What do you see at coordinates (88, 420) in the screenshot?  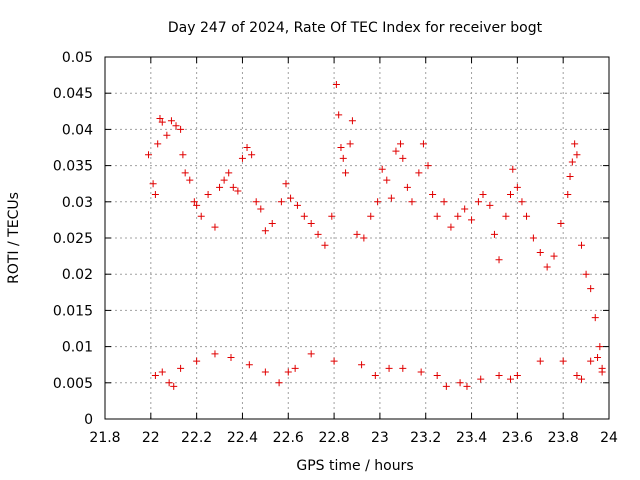 I see `y-tick-label: 0` at bounding box center [88, 420].